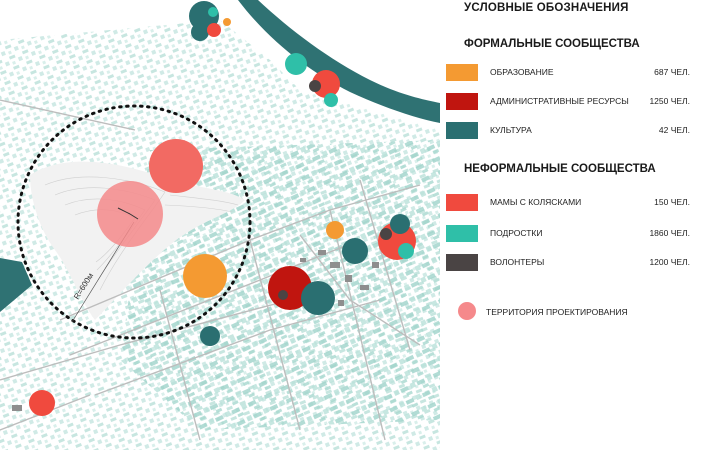 This screenshot has height=450, width=728. I want to click on legend-item-count: 42 ЧЕЛ., so click(674, 130).